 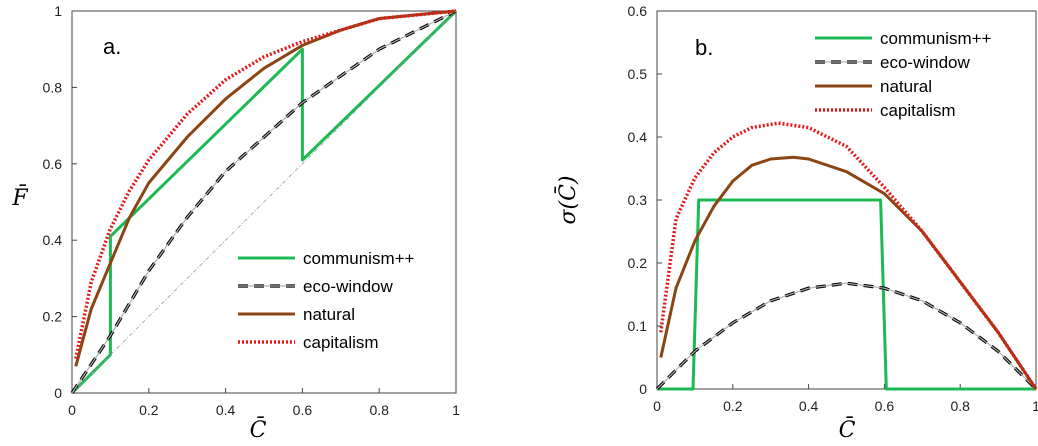 I want to click on y-tick-label: 0.3, so click(x=638, y=200).